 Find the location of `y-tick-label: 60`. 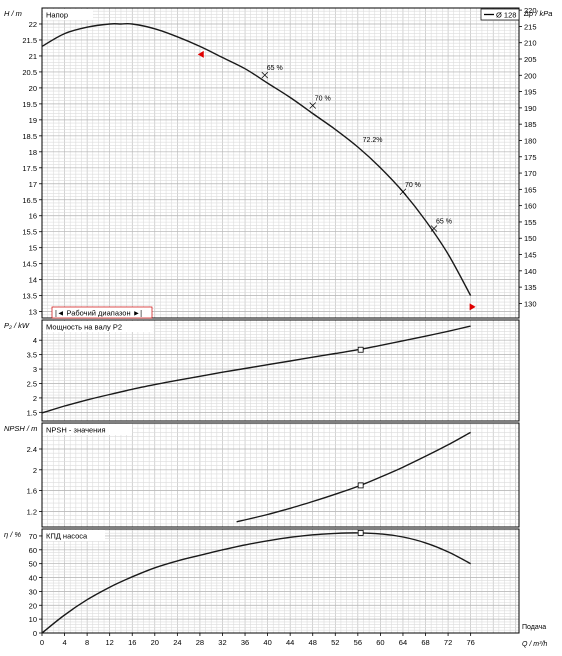

y-tick-label: 60 is located at coordinates (33, 550).